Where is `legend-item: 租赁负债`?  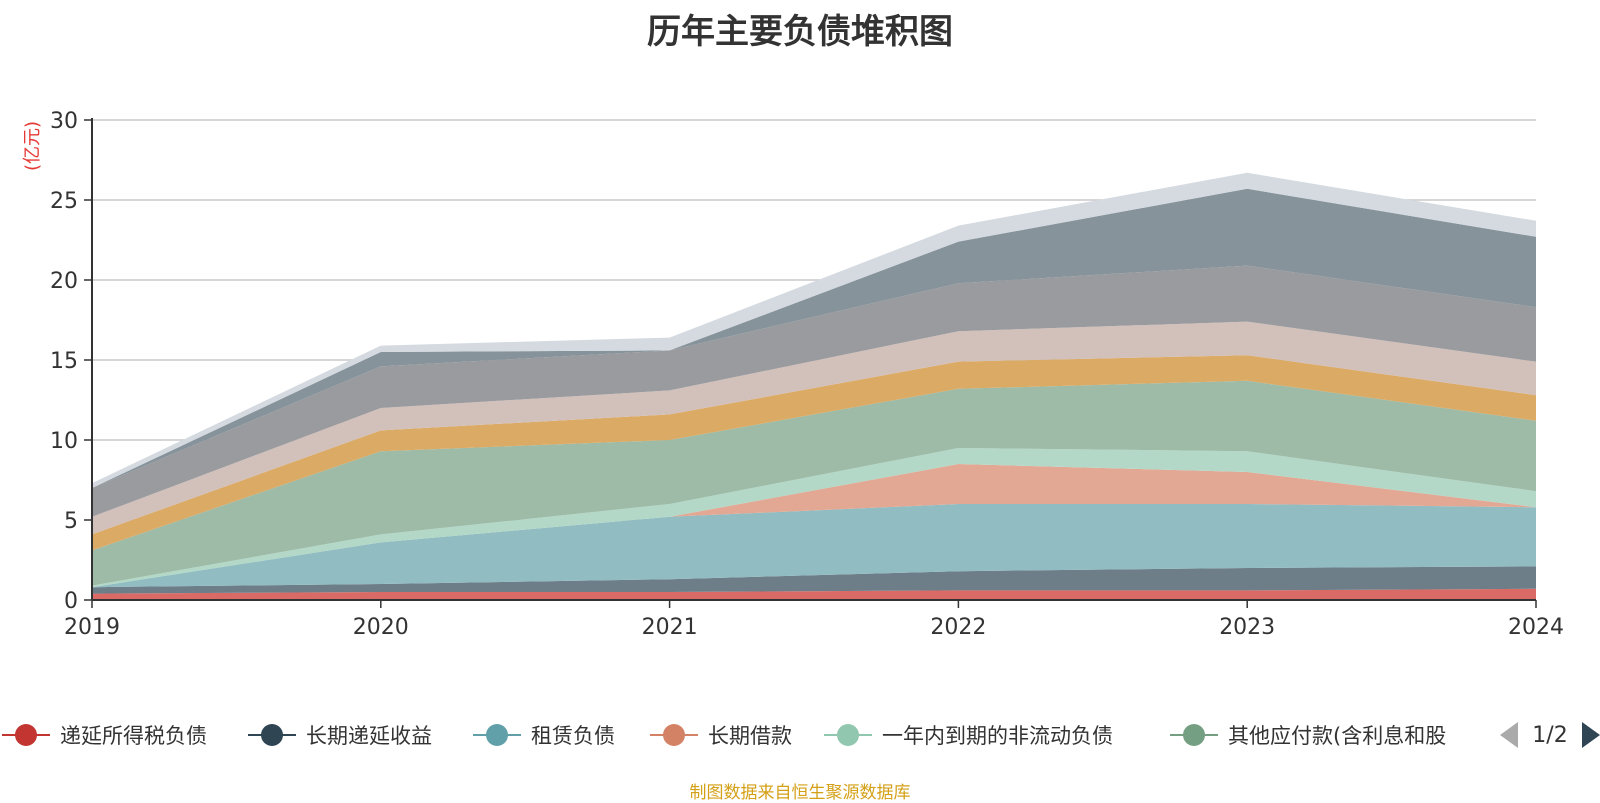 legend-item: 租赁负债 is located at coordinates (544, 736).